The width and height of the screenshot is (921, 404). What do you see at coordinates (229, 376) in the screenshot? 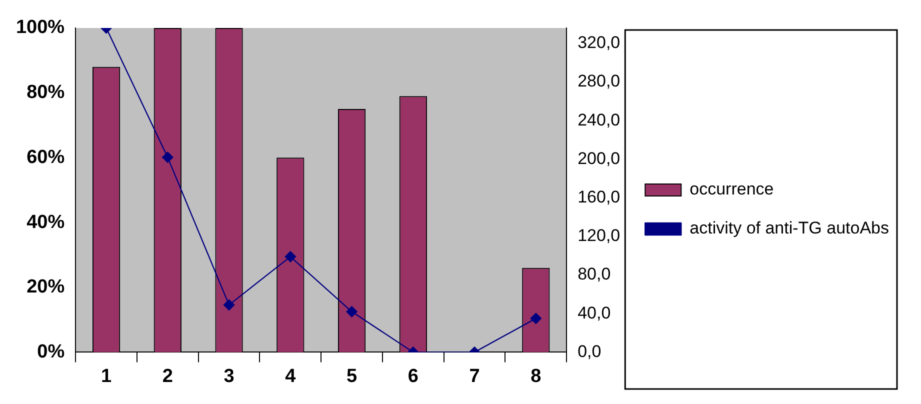
I see `x-tick-label: 3` at bounding box center [229, 376].